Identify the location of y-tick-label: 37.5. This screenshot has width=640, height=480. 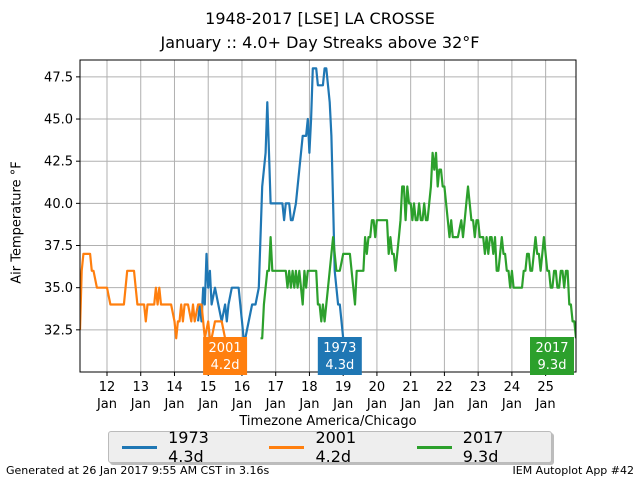
(58, 246).